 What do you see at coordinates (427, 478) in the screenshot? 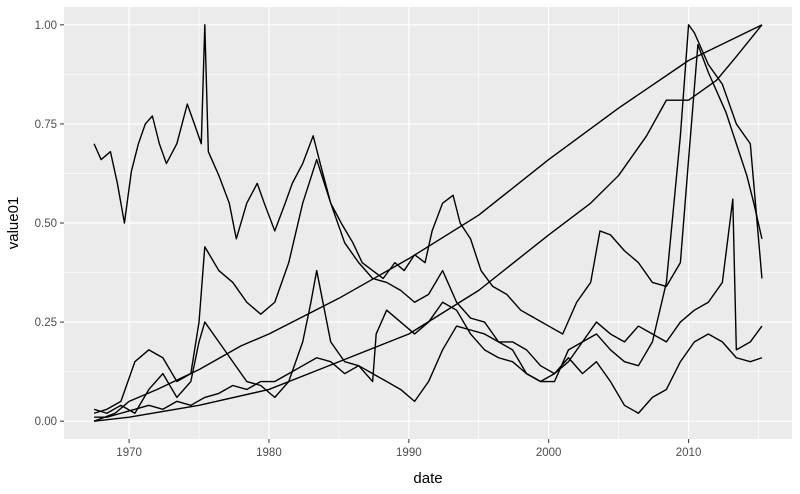
I see `x-axis-title: date` at bounding box center [427, 478].